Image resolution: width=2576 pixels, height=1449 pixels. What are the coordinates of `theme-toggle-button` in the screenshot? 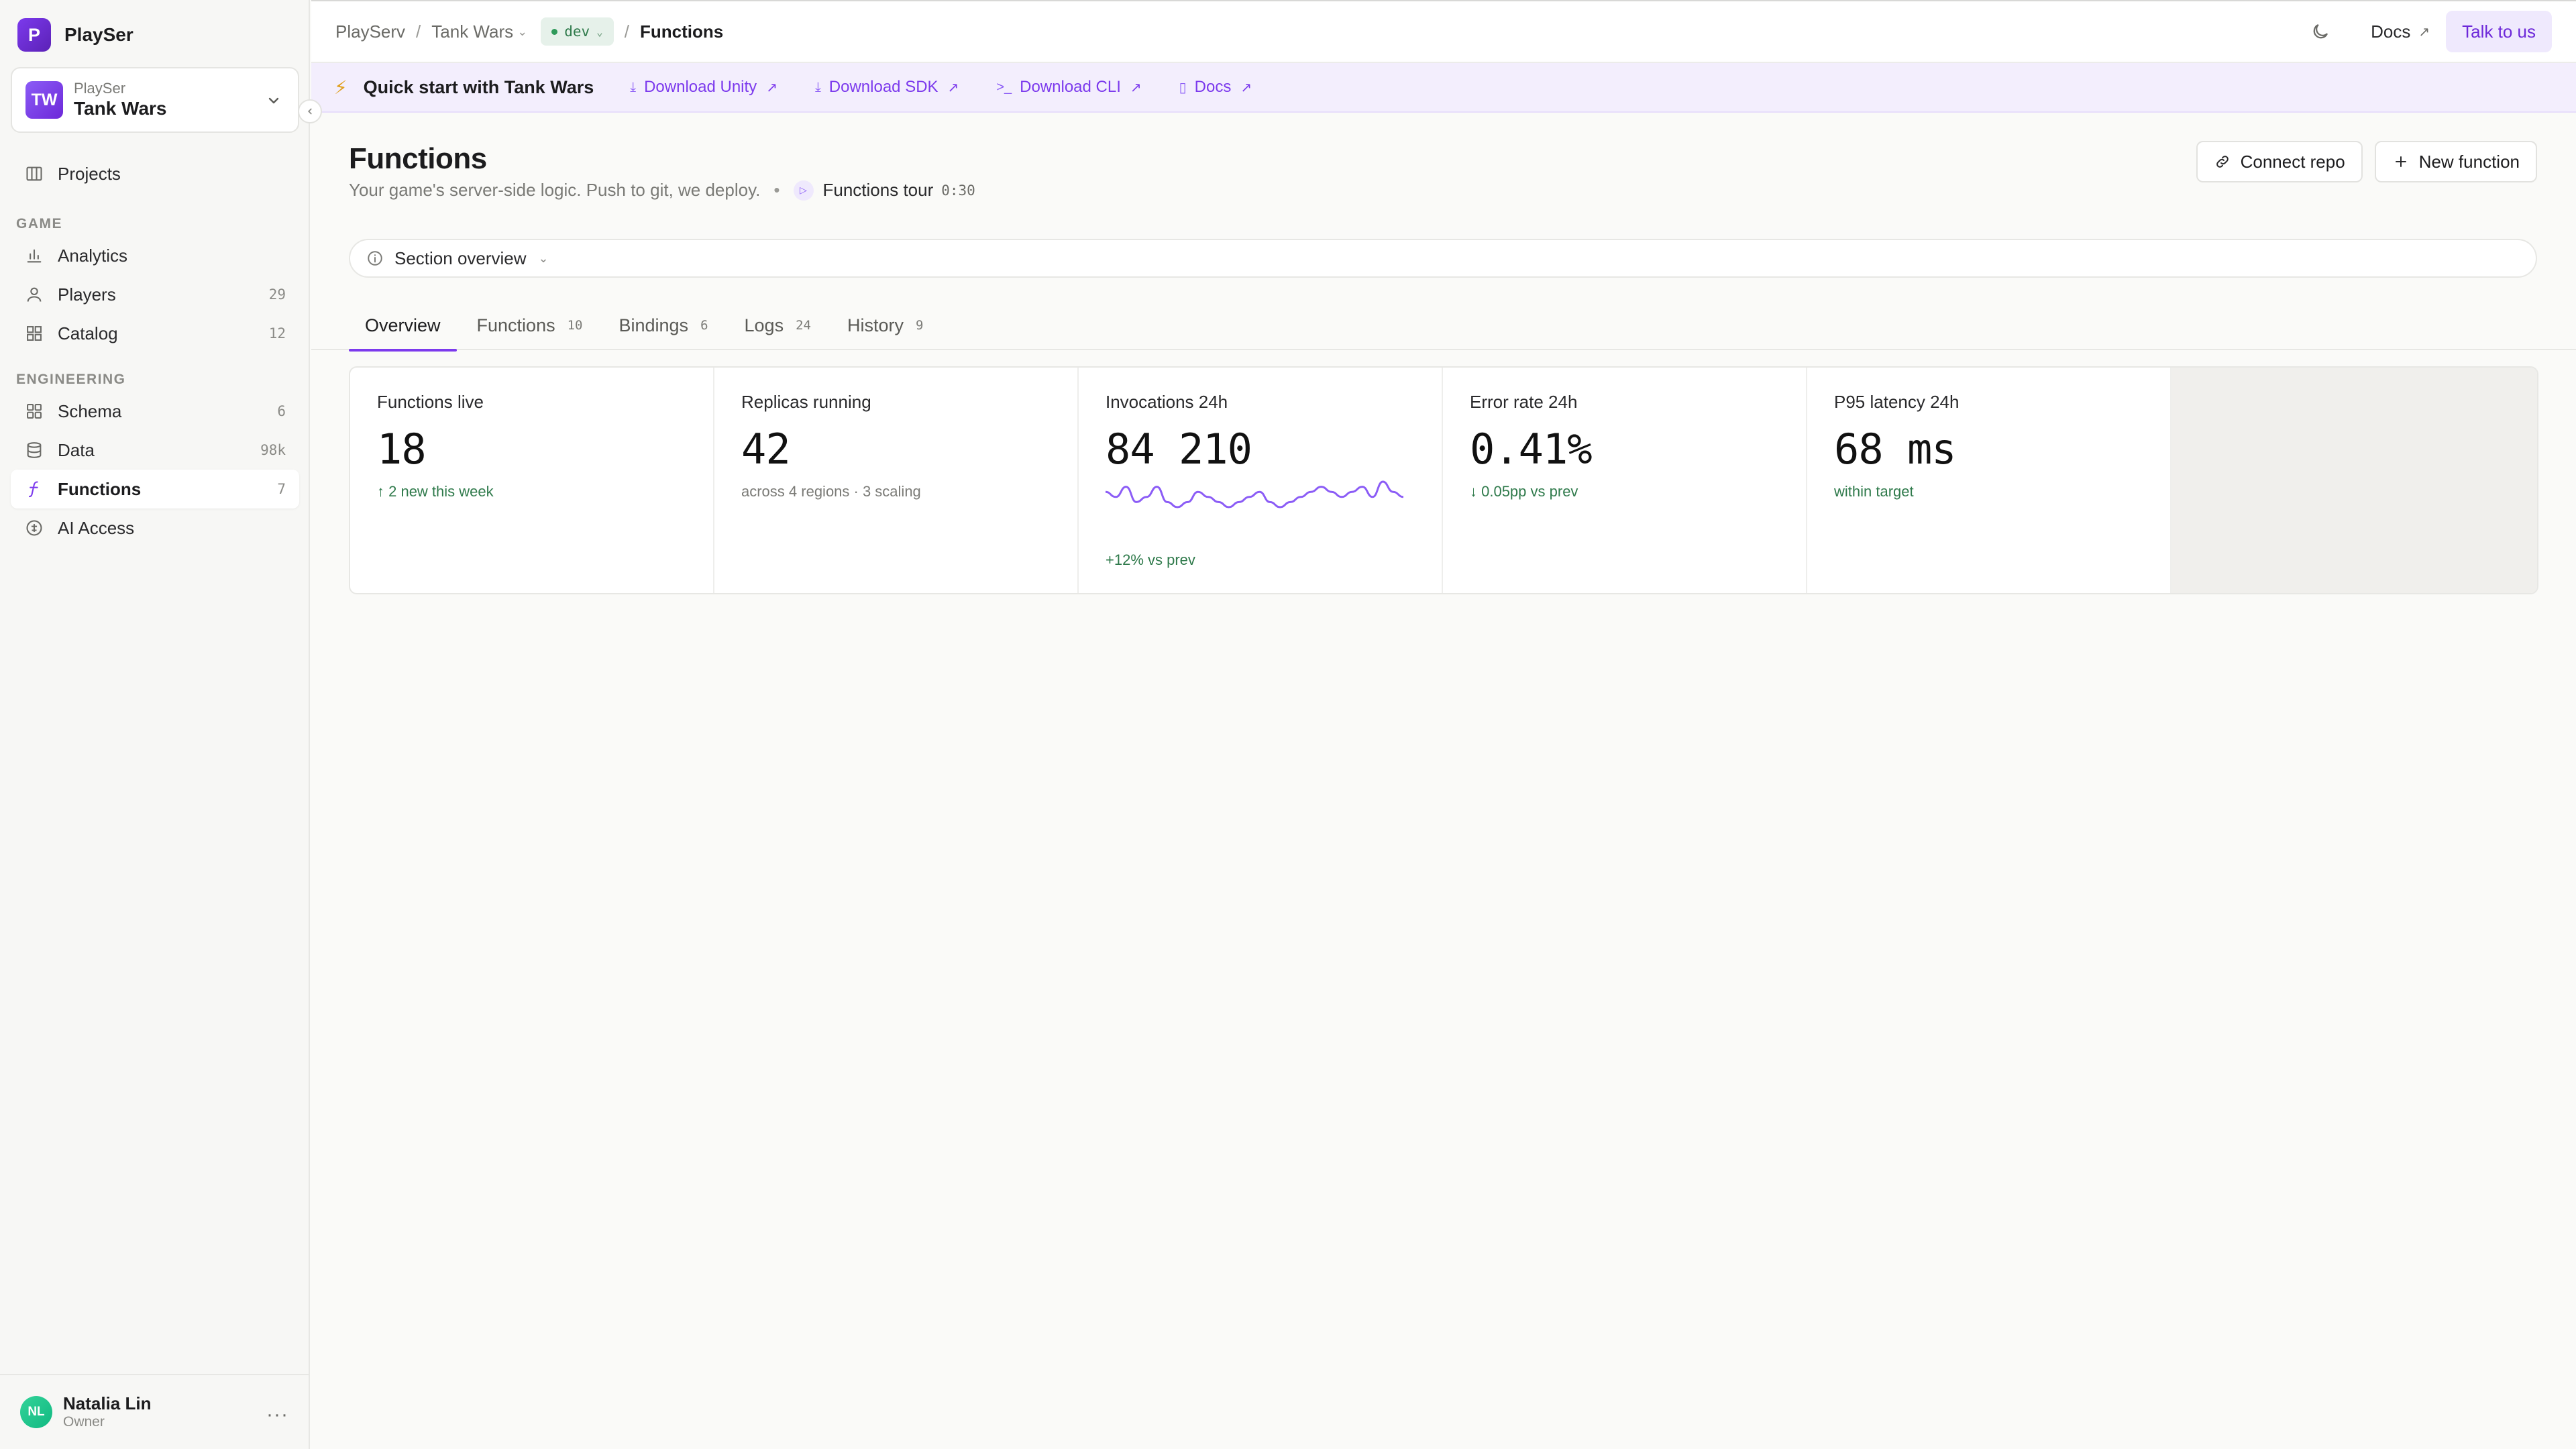 It's located at (2320, 31).